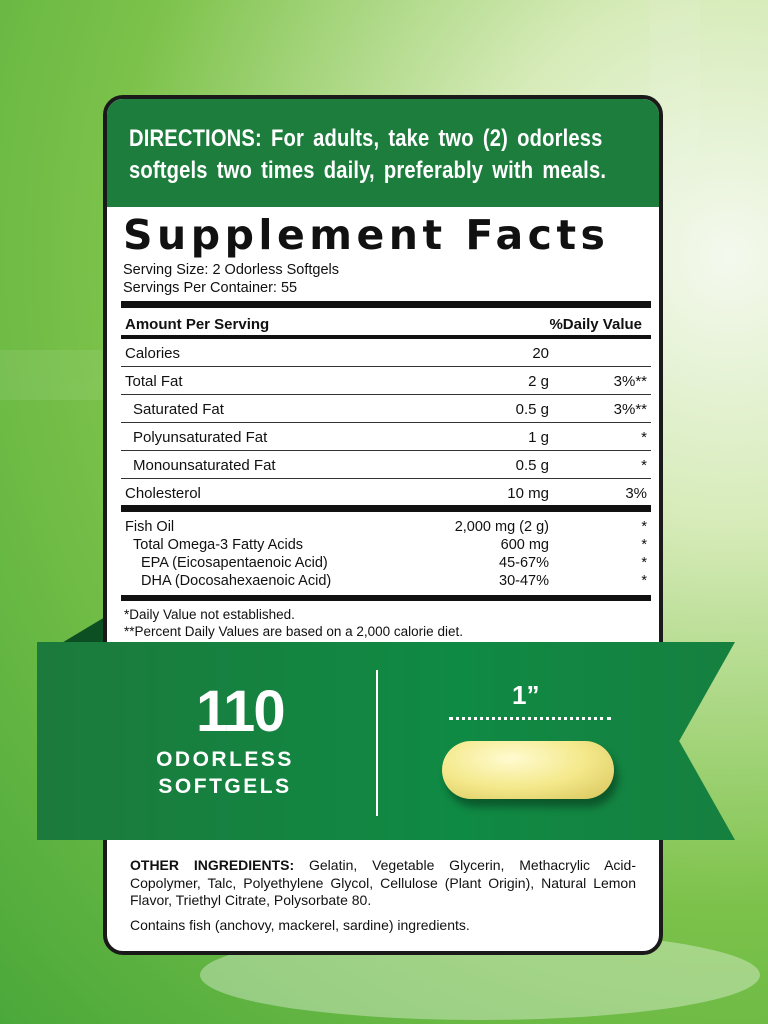  What do you see at coordinates (153, 353) in the screenshot?
I see `nutrient-name: Calories` at bounding box center [153, 353].